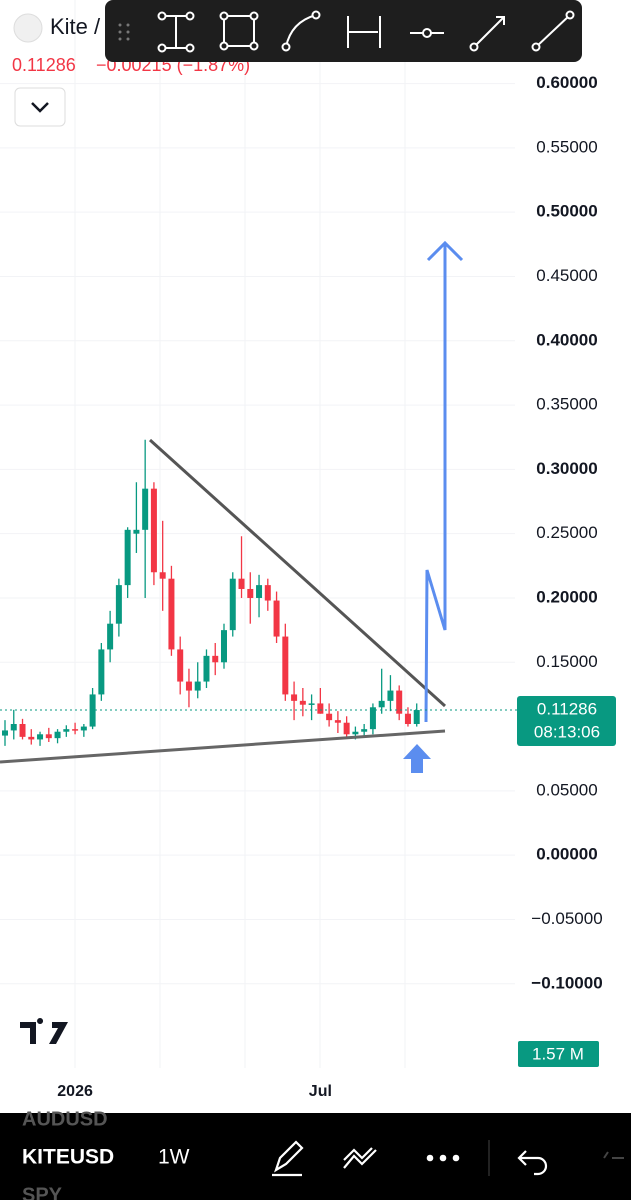 This screenshot has height=1200, width=631. What do you see at coordinates (566, 789) in the screenshot?
I see `y-tick-label: 0.05000` at bounding box center [566, 789].